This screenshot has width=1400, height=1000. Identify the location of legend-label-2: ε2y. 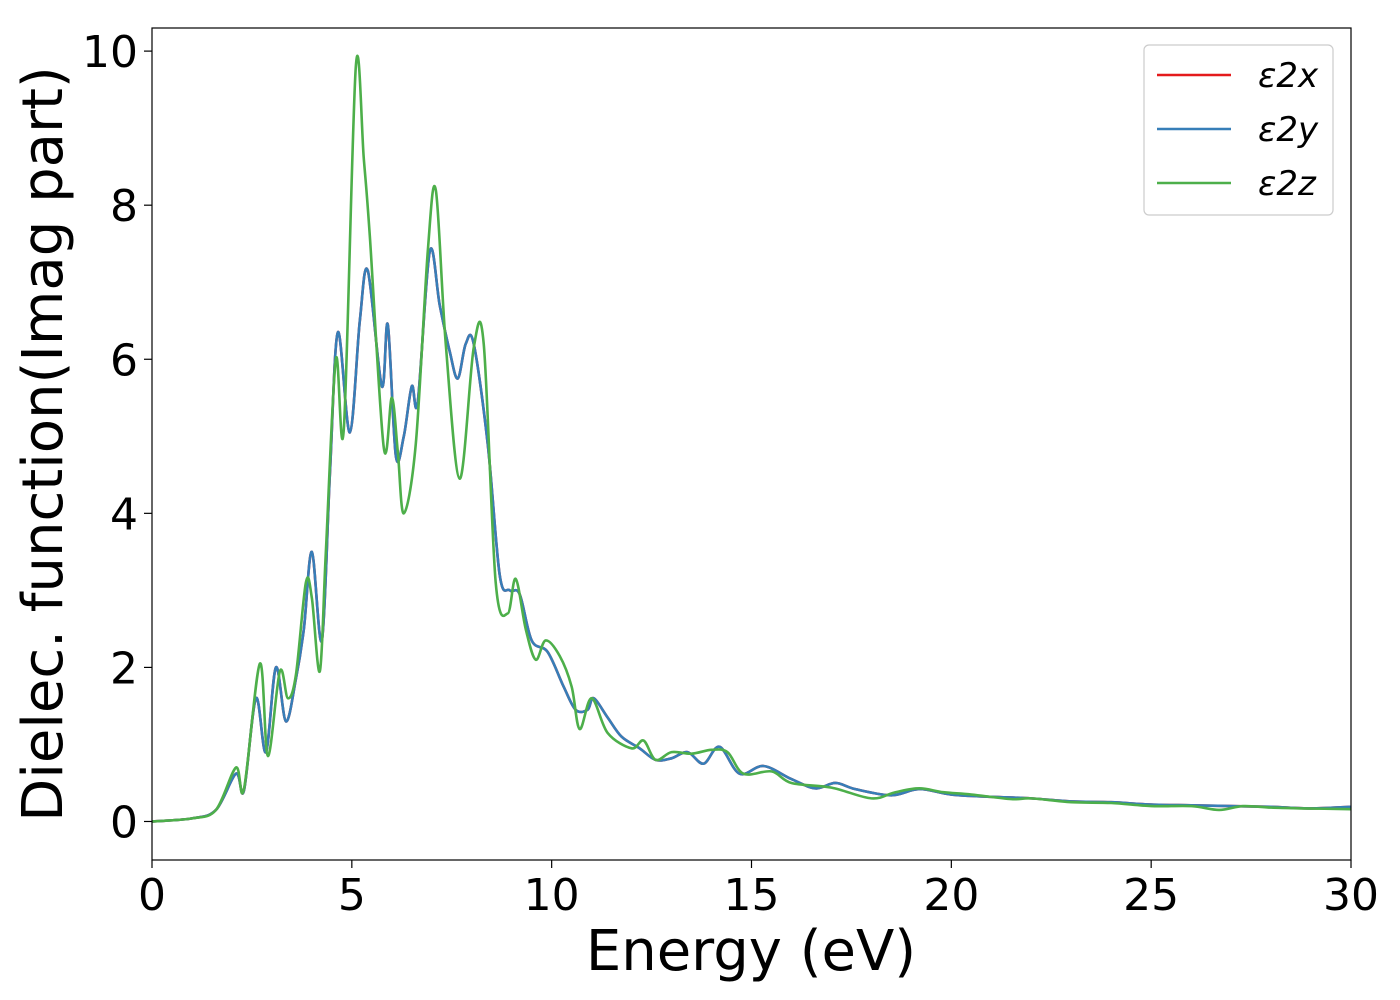
(1288, 130).